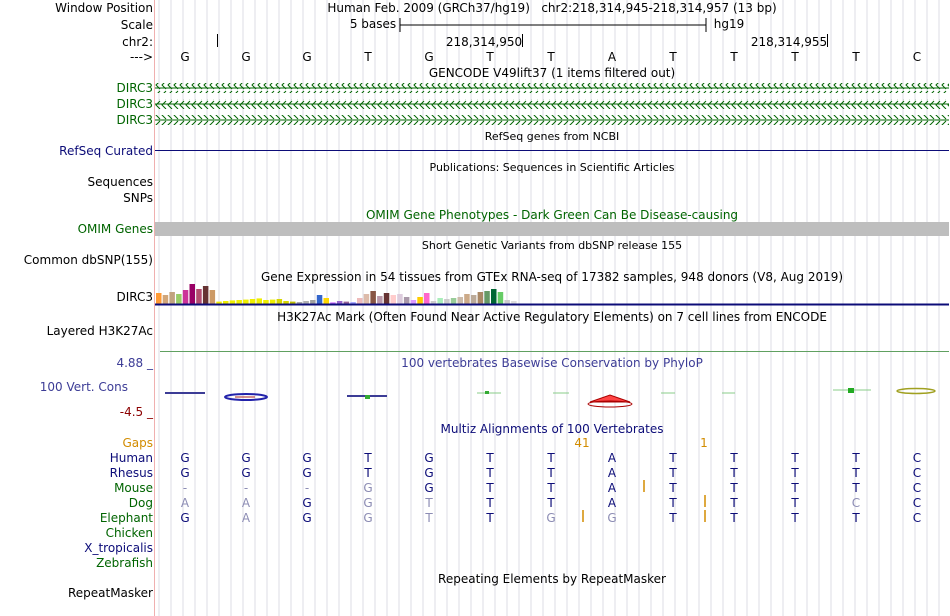  Describe the element at coordinates (126, 518) in the screenshot. I see `species-label: Elephant` at that location.